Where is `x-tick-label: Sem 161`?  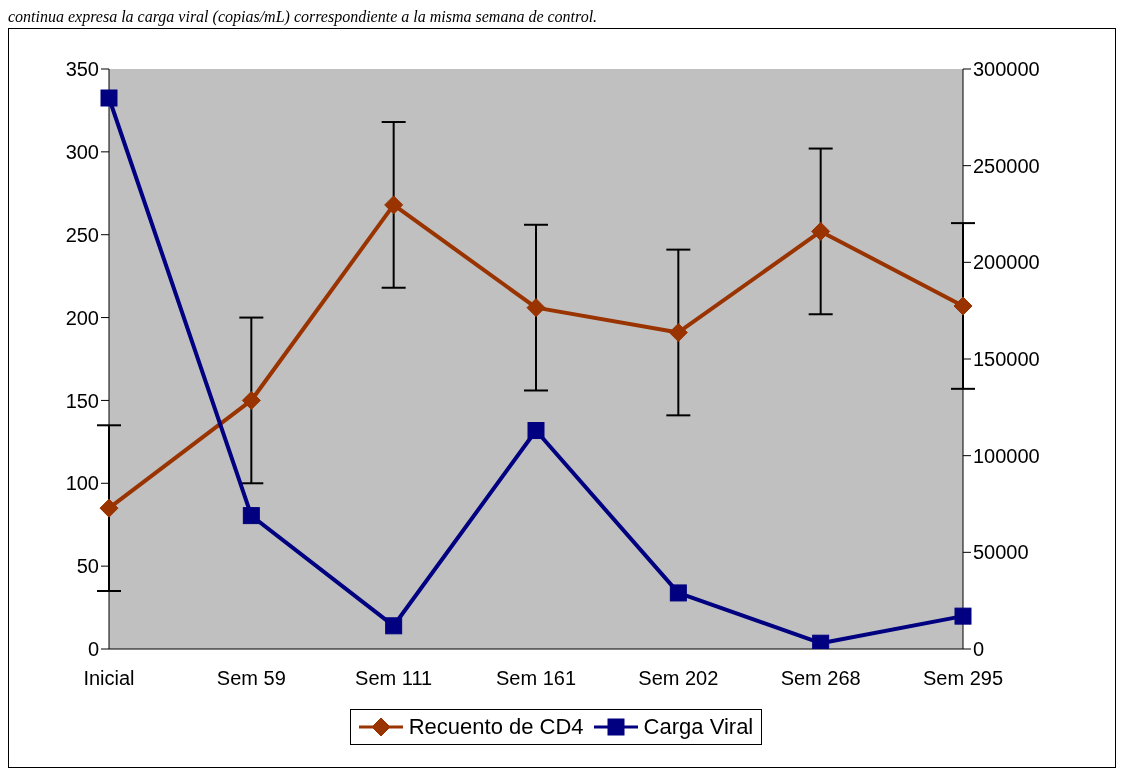 x-tick-label: Sem 161 is located at coordinates (536, 678).